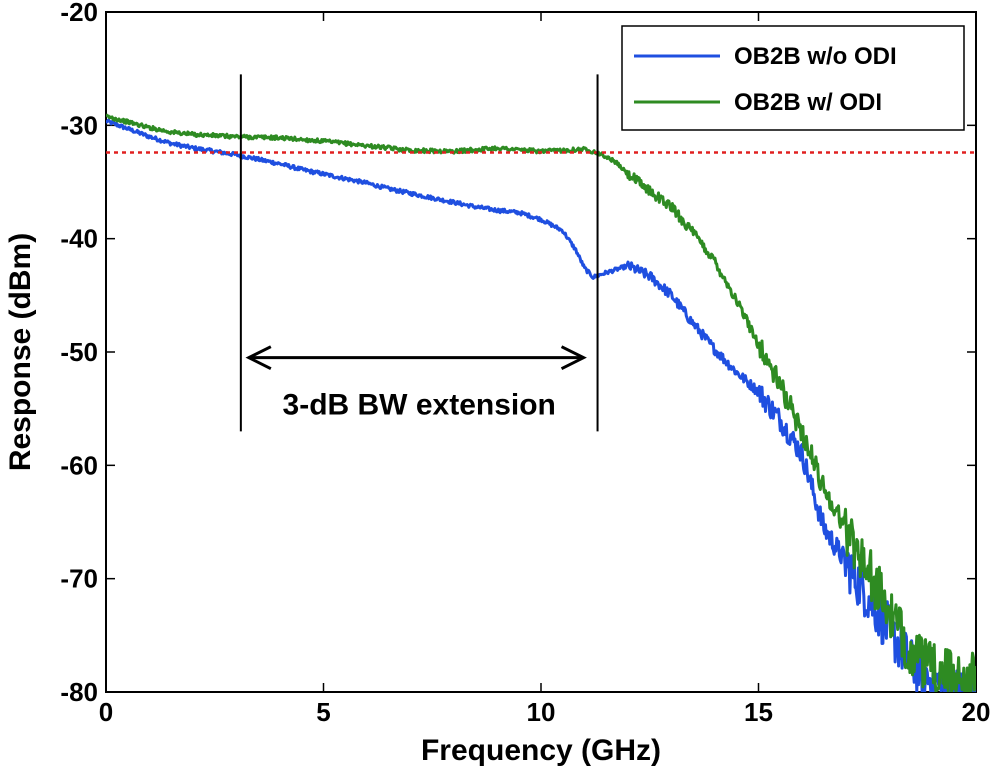  I want to click on y-tick-label: -40, so click(79, 239).